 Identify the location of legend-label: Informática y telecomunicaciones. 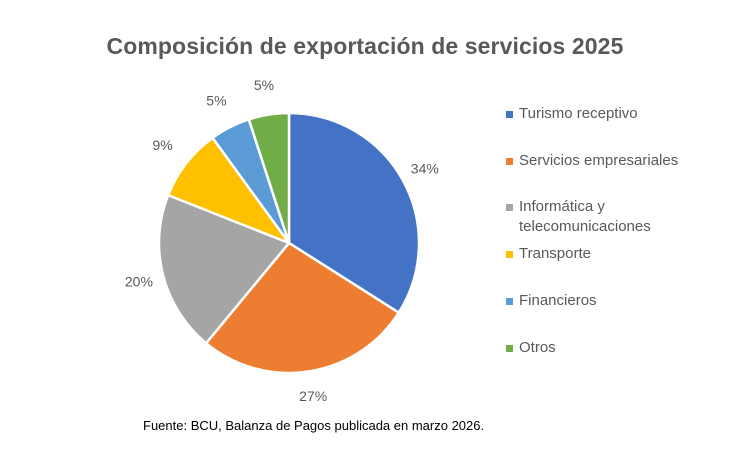
(585, 216).